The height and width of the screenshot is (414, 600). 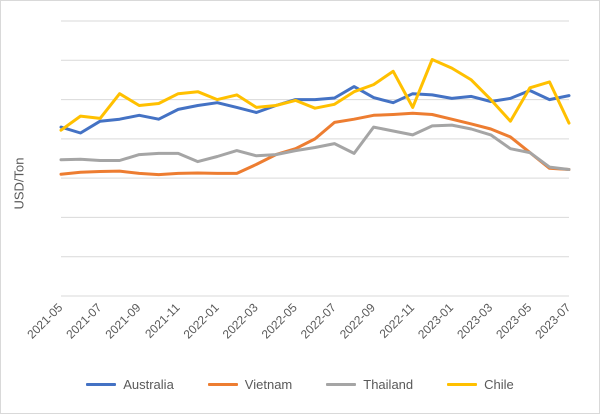 I want to click on legend-item-vietnam: Vietnam, so click(x=250, y=384).